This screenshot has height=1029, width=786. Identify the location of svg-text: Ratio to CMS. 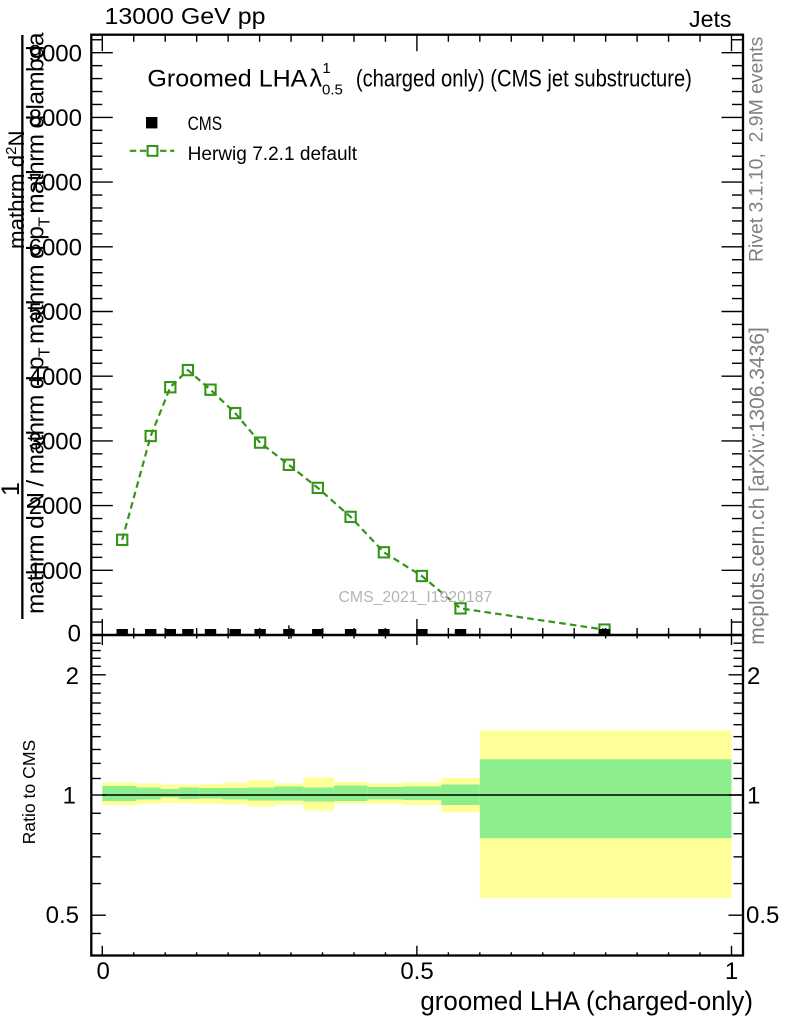
(29, 792).